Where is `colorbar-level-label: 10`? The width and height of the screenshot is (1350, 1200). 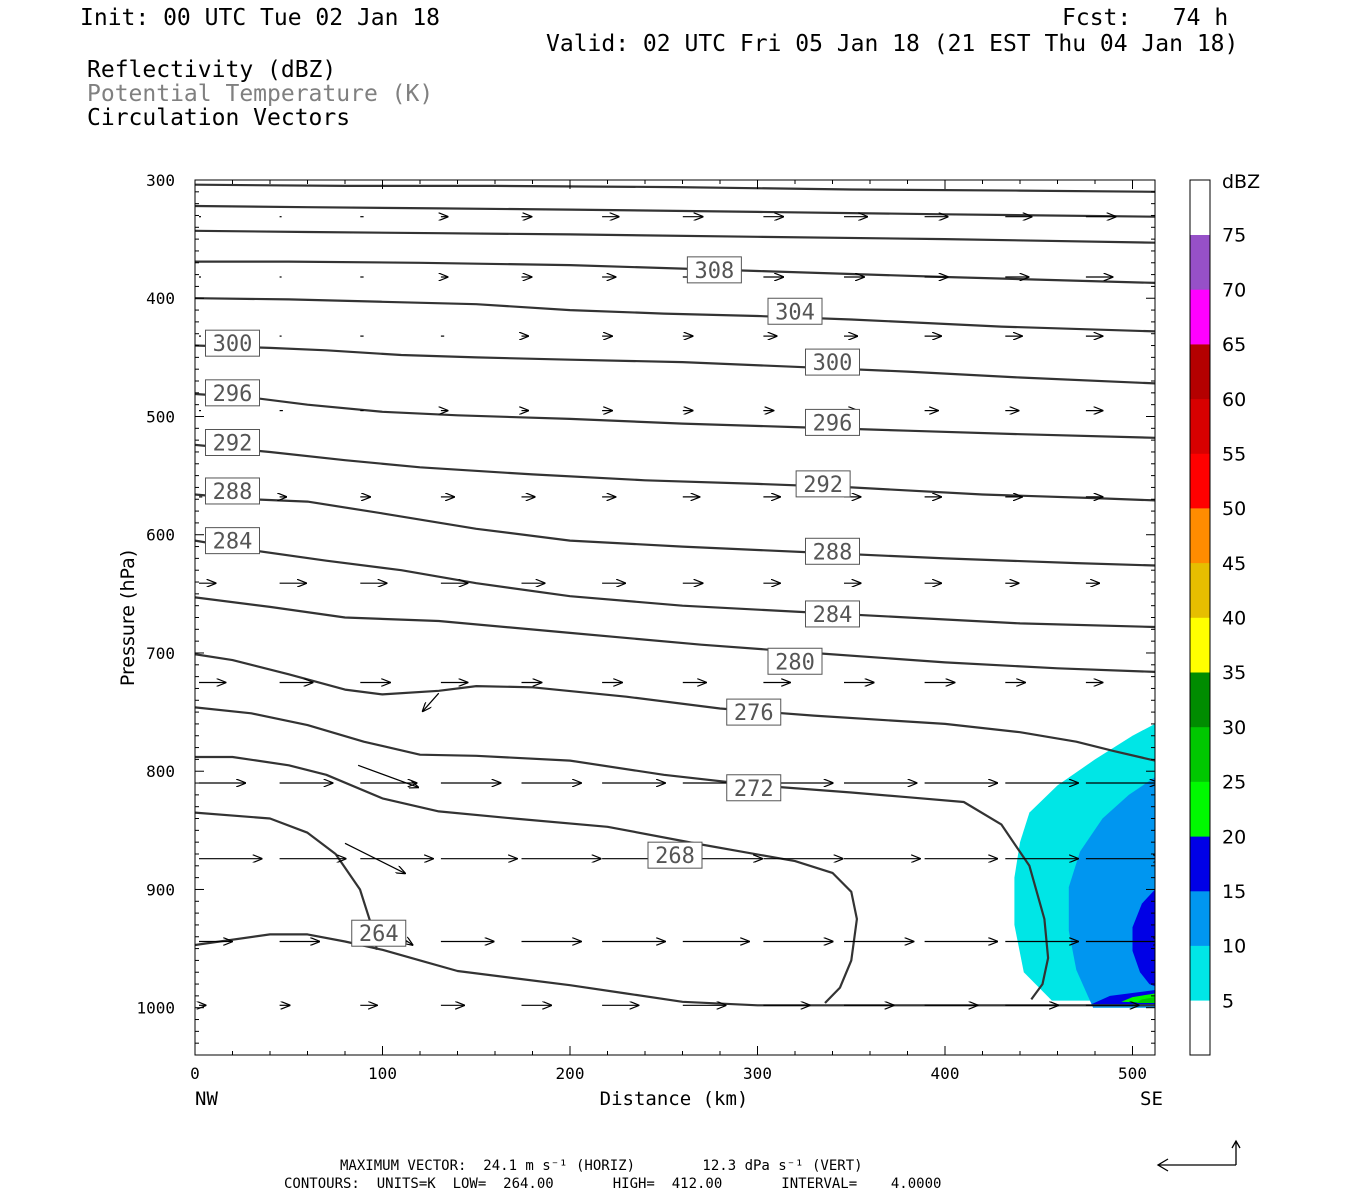
colorbar-level-label: 10 is located at coordinates (1234, 947).